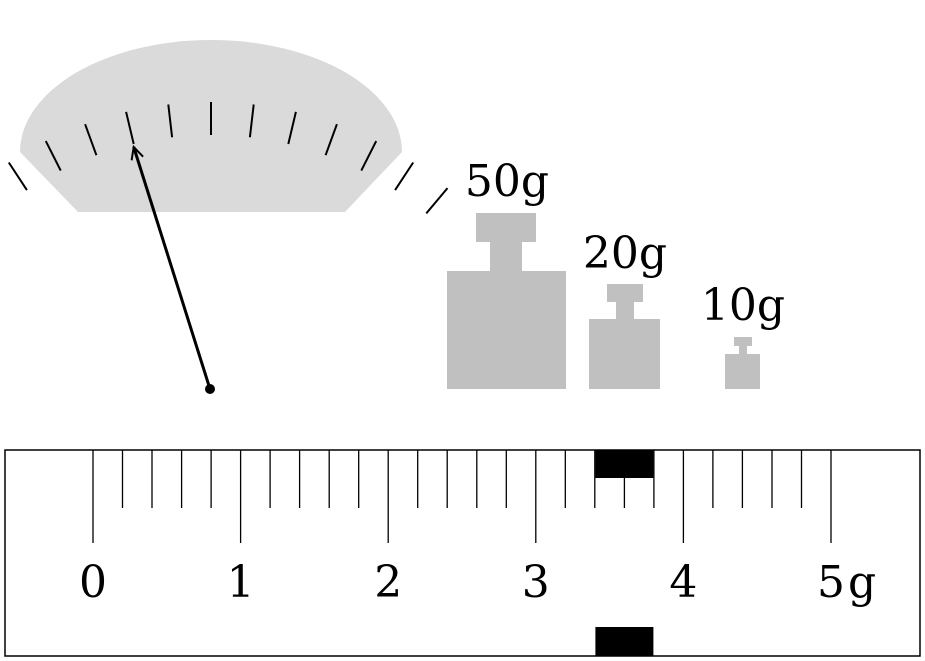 Image resolution: width=925 pixels, height=661 pixels. Describe the element at coordinates (683, 582) in the screenshot. I see `scale-label-4: 4` at that location.